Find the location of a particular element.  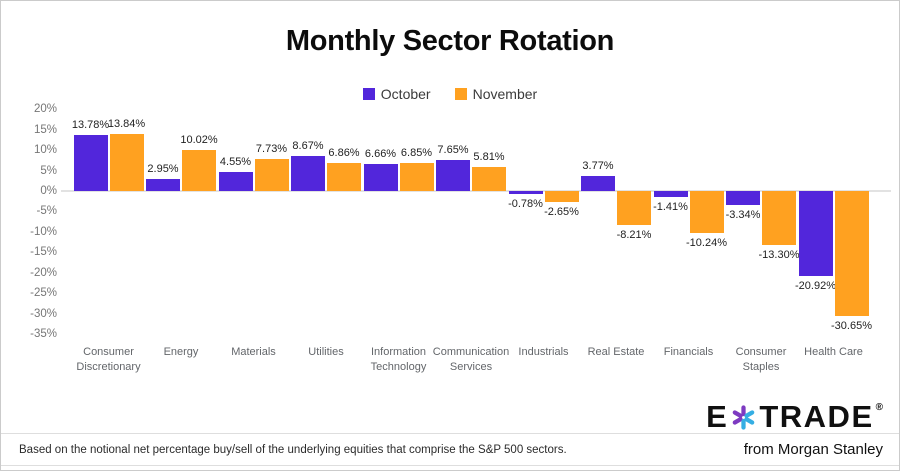

etrade-asterisk-icon is located at coordinates (744, 417).